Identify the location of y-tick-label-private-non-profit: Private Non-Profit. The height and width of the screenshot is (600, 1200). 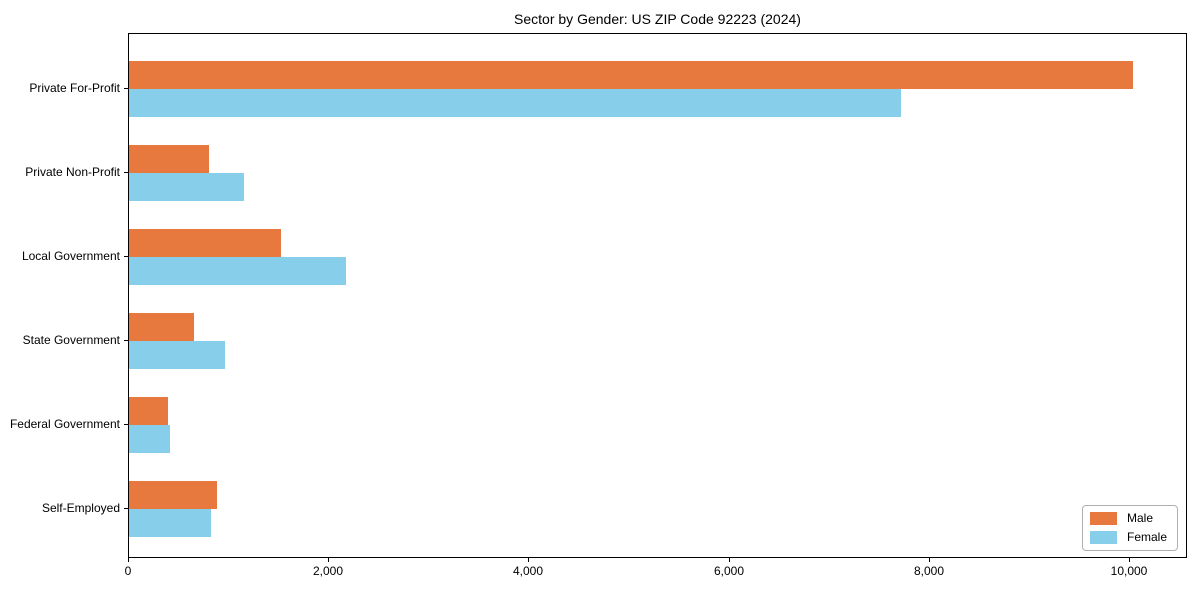
(72, 172).